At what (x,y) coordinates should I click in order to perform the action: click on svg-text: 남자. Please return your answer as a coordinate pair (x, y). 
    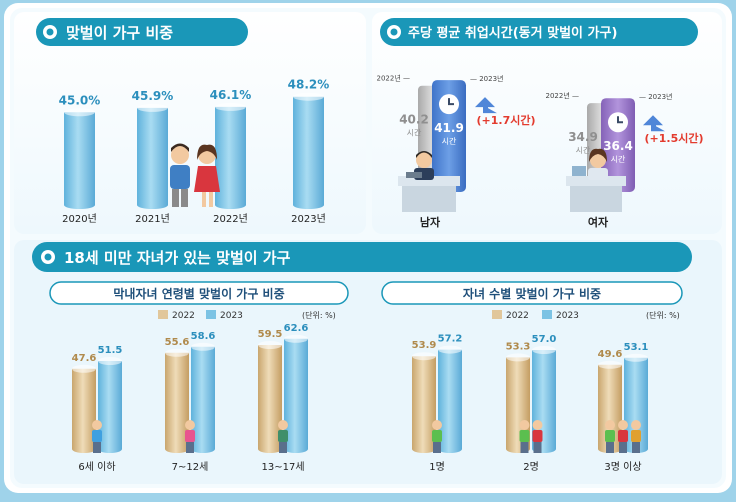
    Looking at the image, I should click on (430, 222).